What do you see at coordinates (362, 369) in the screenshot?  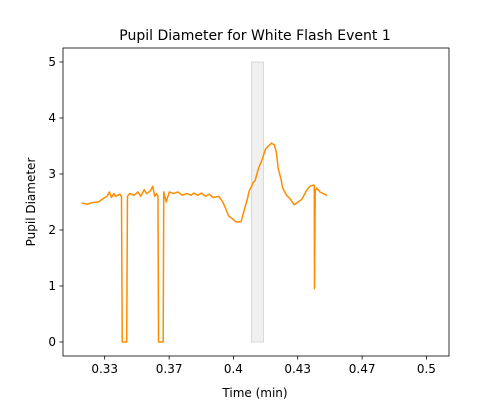 I see `x-tick-label: 0.47` at bounding box center [362, 369].